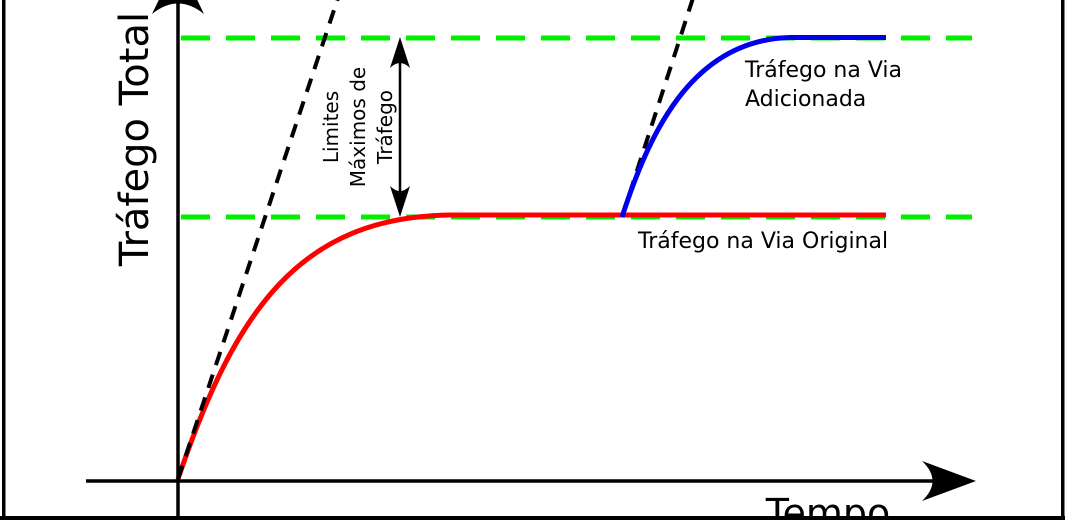  I want to click on y-axis-arrowhead-icon, so click(178, 7).